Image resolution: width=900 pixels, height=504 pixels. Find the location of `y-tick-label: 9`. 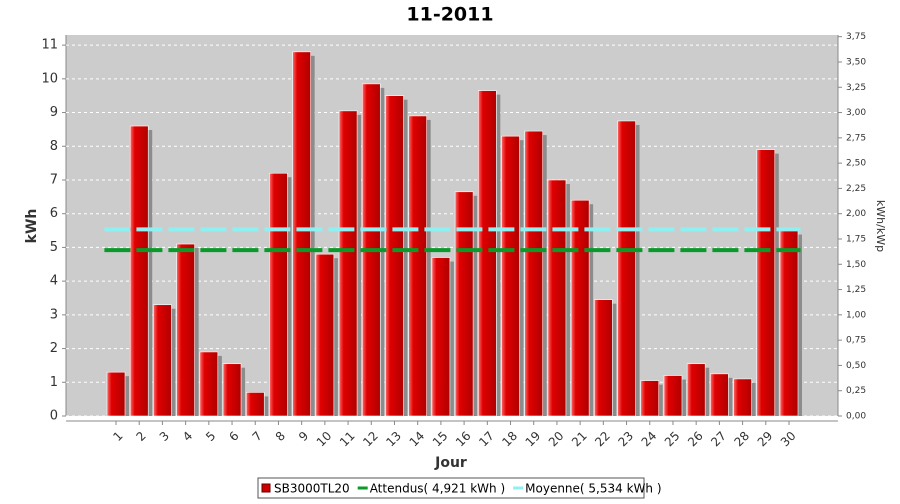

y-tick-label: 9 is located at coordinates (54, 112).